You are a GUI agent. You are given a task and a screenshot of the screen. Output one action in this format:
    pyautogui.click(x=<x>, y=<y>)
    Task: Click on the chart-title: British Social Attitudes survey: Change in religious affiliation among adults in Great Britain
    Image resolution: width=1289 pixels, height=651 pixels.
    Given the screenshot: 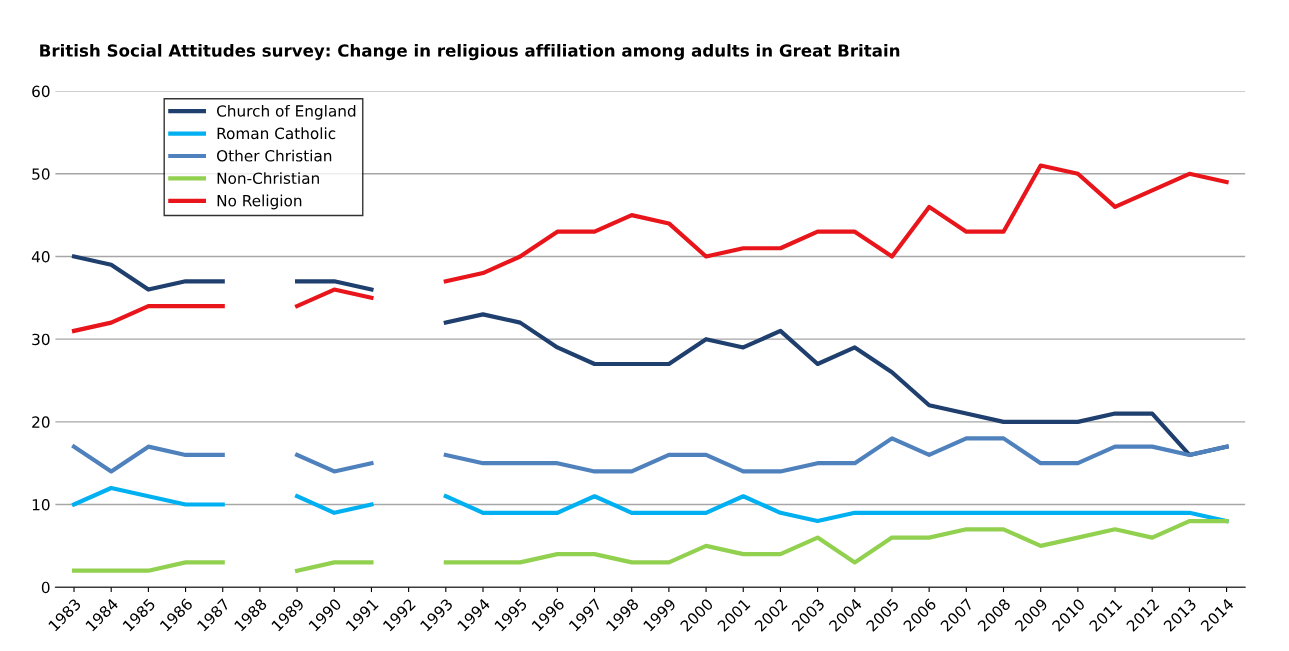 What is the action you would take?
    pyautogui.click(x=470, y=52)
    